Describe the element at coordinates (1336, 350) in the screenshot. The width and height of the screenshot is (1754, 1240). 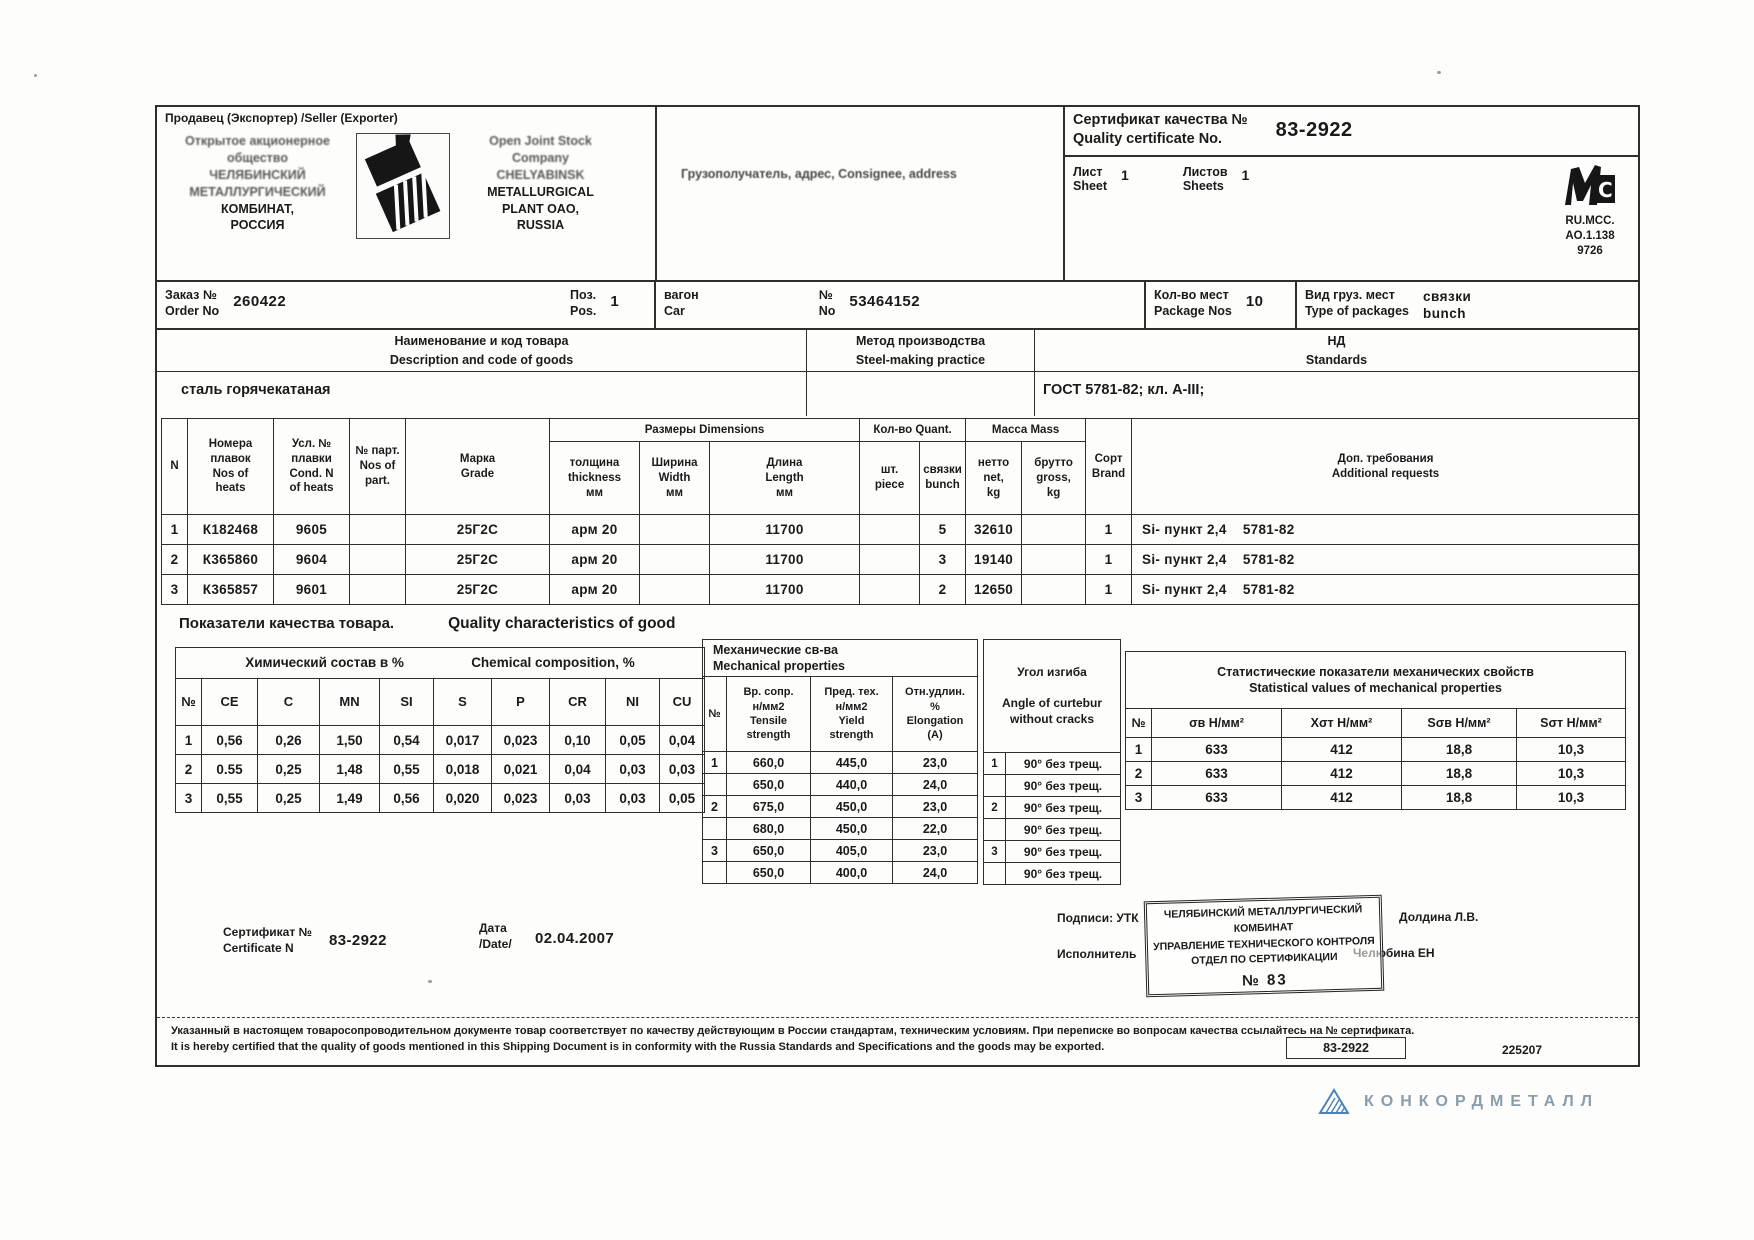
I see `standards-header: НД Standards` at that location.